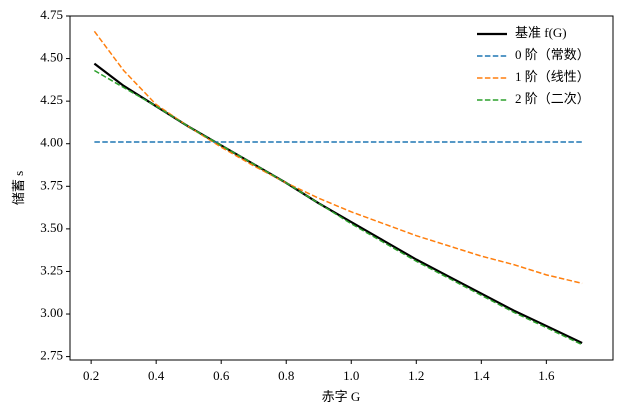 This screenshot has height=415, width=621. I want to click on y-tick-label: 3.00, so click(51, 312).